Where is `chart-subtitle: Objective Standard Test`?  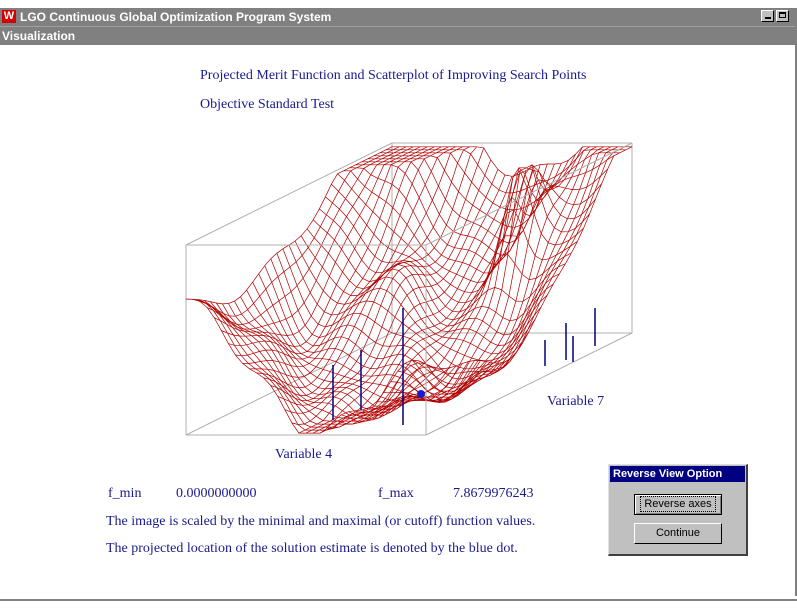
chart-subtitle: Objective Standard Test is located at coordinates (267, 104).